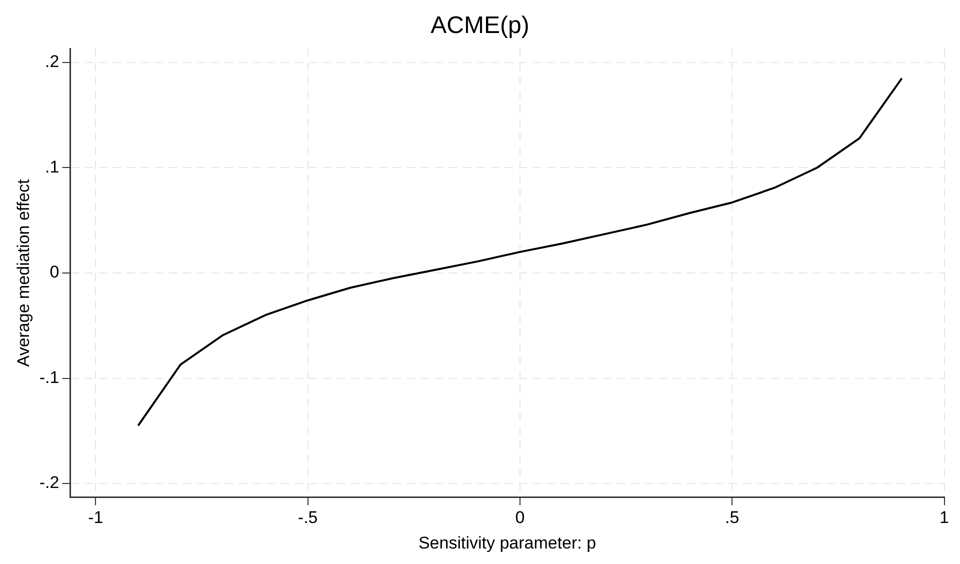 The width and height of the screenshot is (960, 564). Describe the element at coordinates (55, 272) in the screenshot. I see `y-tick-label: 0` at that location.